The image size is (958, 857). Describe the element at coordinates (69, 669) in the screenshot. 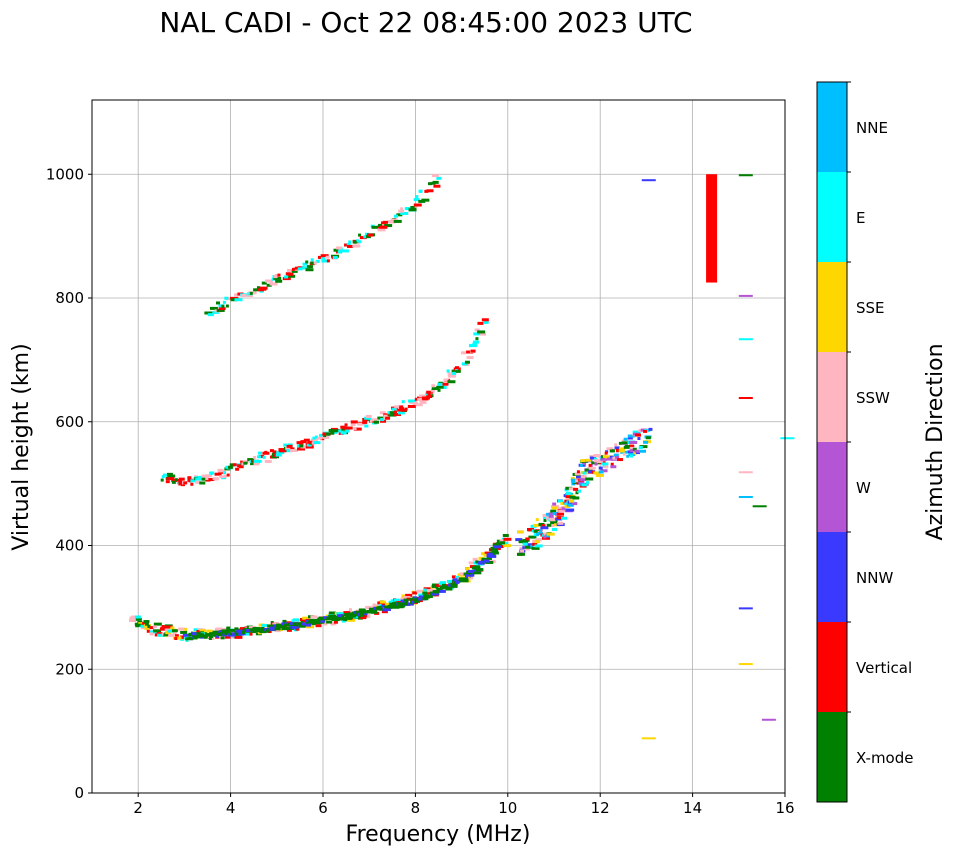

I see `y-tick-label: 200` at that location.